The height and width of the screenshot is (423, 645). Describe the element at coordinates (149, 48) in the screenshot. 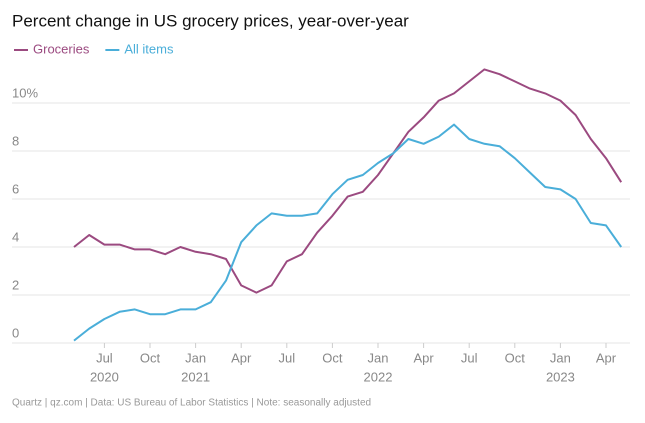

I see `legend-label: All items` at that location.